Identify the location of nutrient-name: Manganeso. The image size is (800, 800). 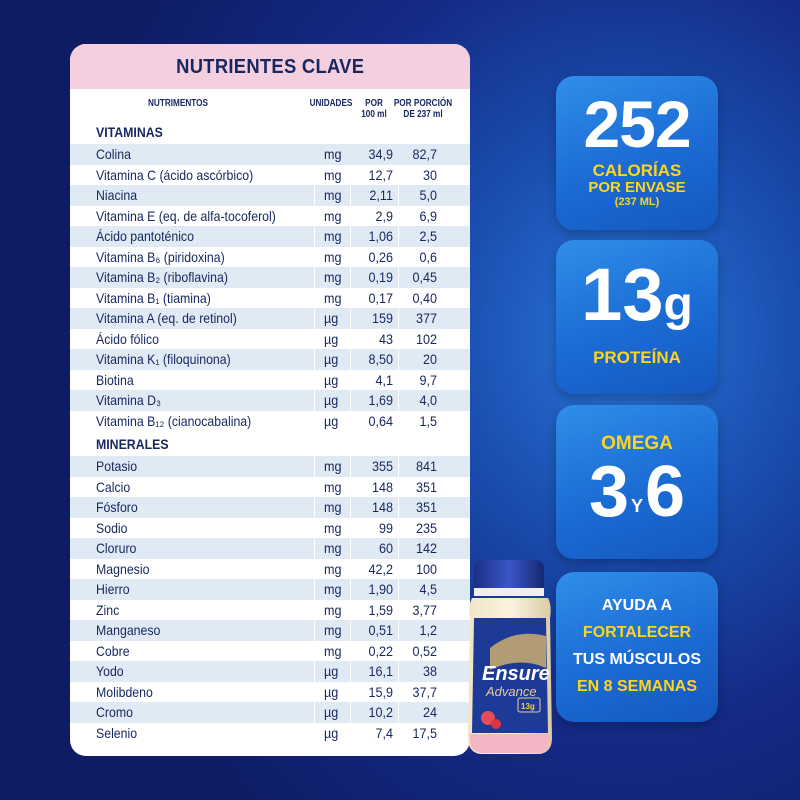
(128, 630).